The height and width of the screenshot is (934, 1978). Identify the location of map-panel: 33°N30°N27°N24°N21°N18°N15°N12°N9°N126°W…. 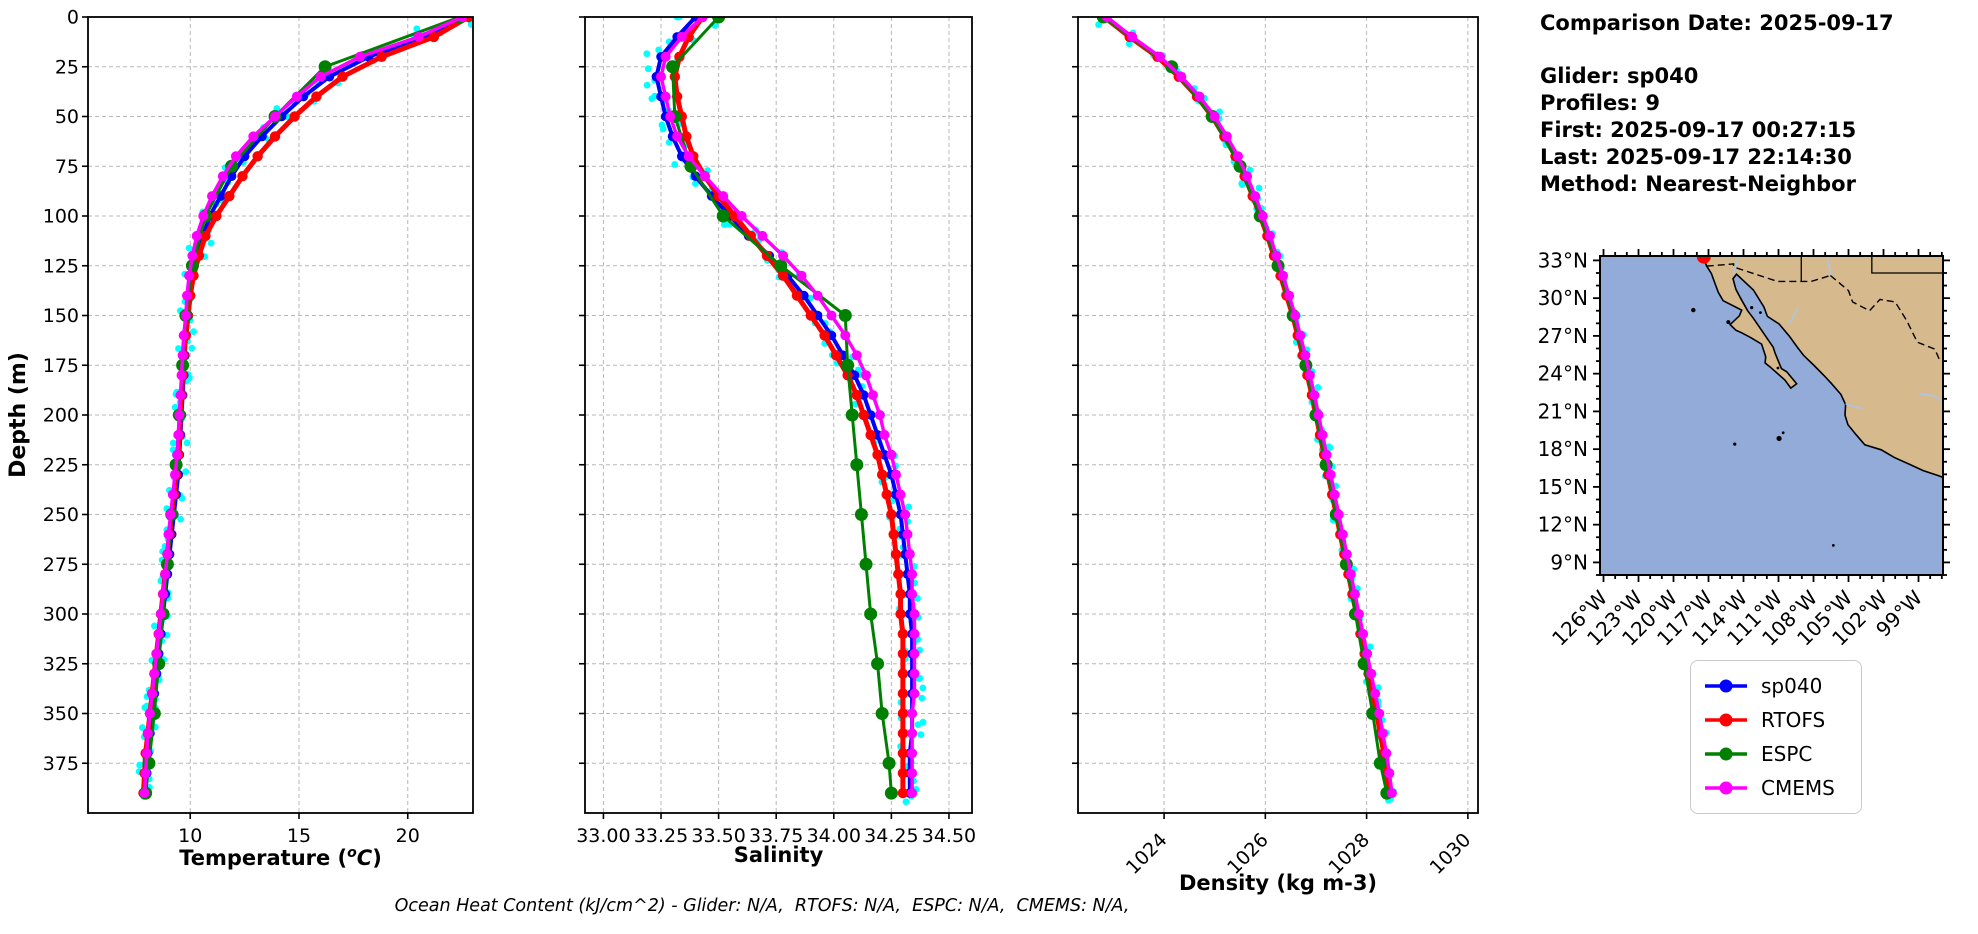
(1744, 449).